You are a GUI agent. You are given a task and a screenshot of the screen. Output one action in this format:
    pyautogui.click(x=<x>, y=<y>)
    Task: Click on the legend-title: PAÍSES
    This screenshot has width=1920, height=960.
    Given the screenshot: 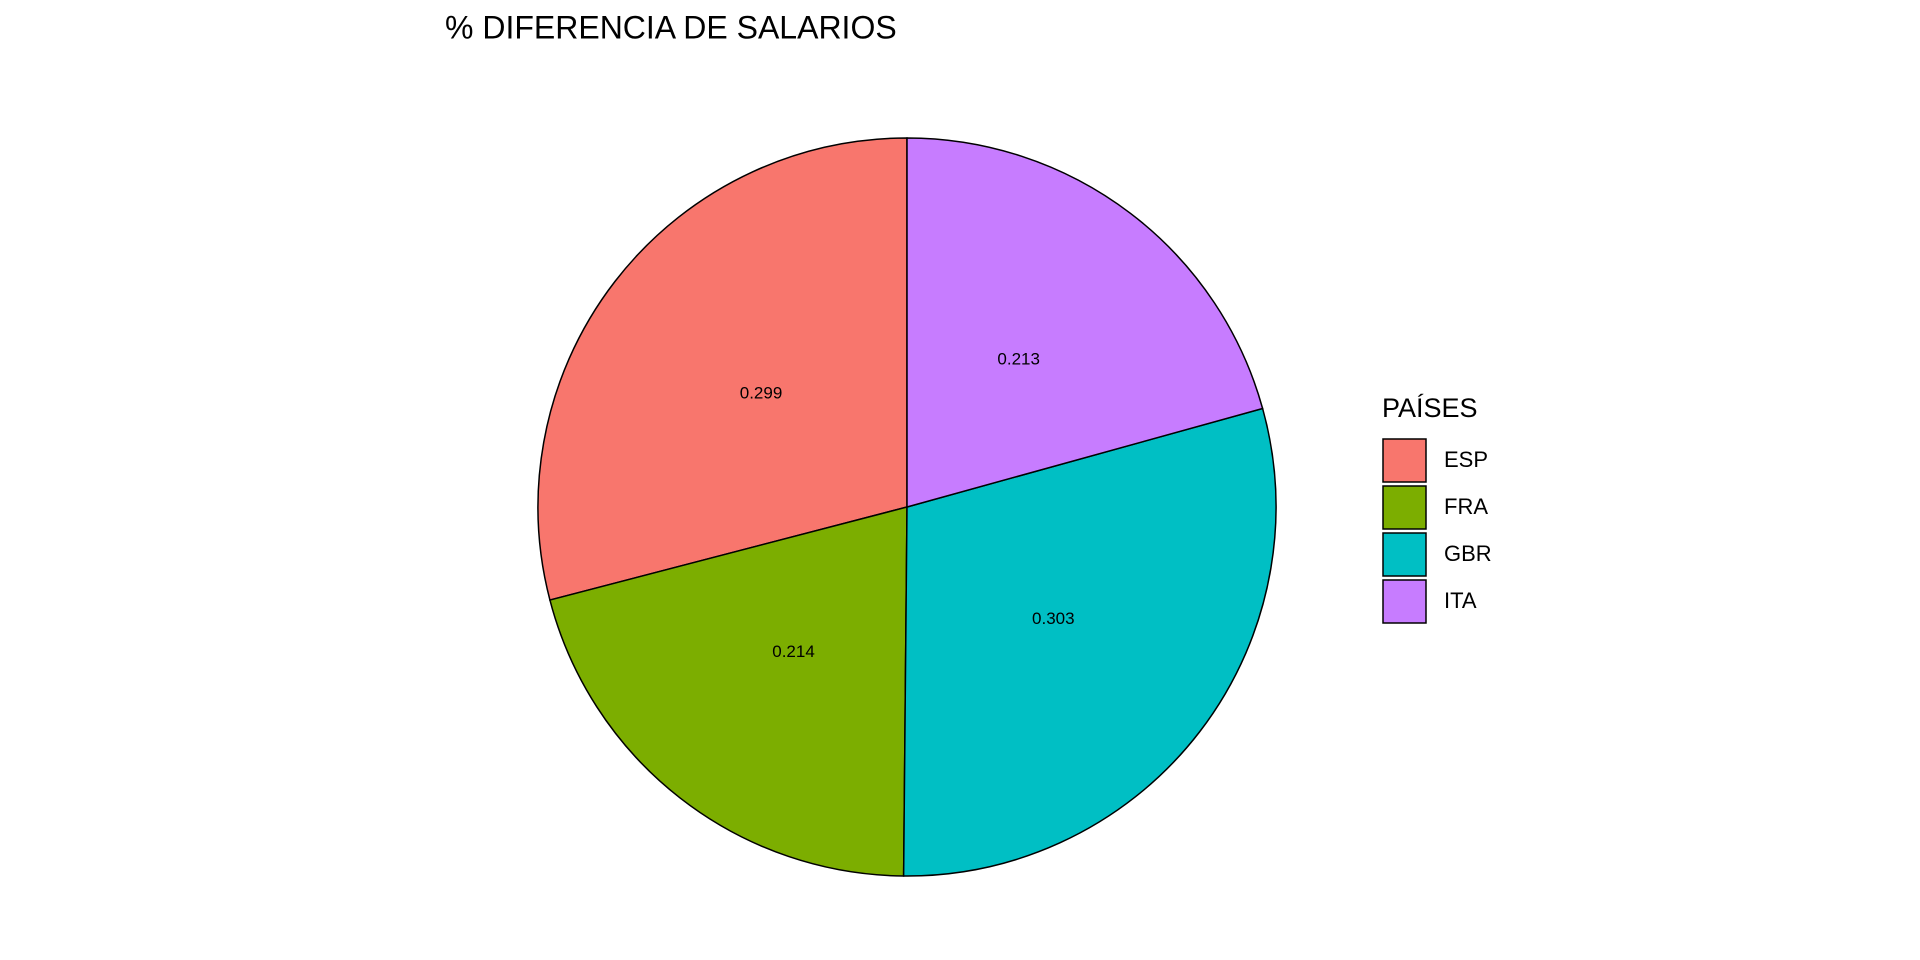 What is the action you would take?
    pyautogui.click(x=1430, y=408)
    